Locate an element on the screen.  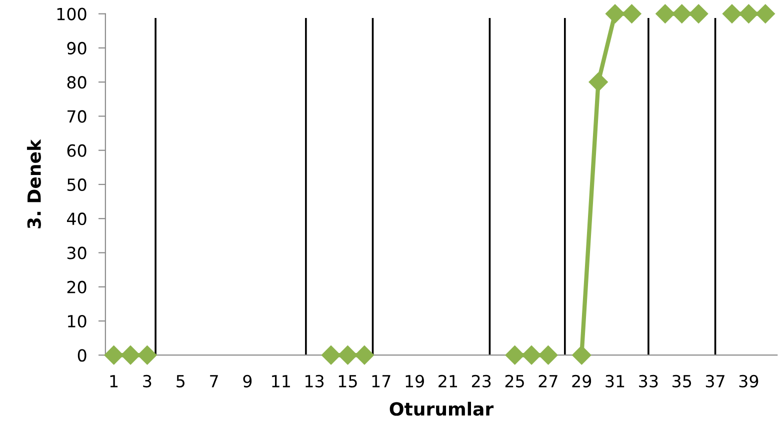
y-tick-label: 10 is located at coordinates (77, 321).